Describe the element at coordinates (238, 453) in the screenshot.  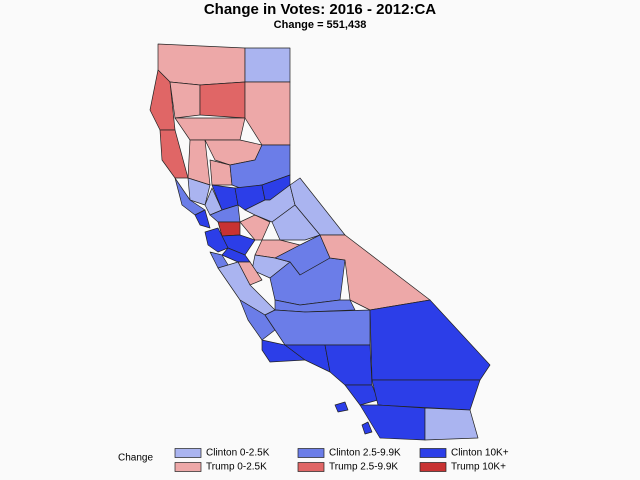
I see `legend-label: Clinton 0-2.5K` at that location.